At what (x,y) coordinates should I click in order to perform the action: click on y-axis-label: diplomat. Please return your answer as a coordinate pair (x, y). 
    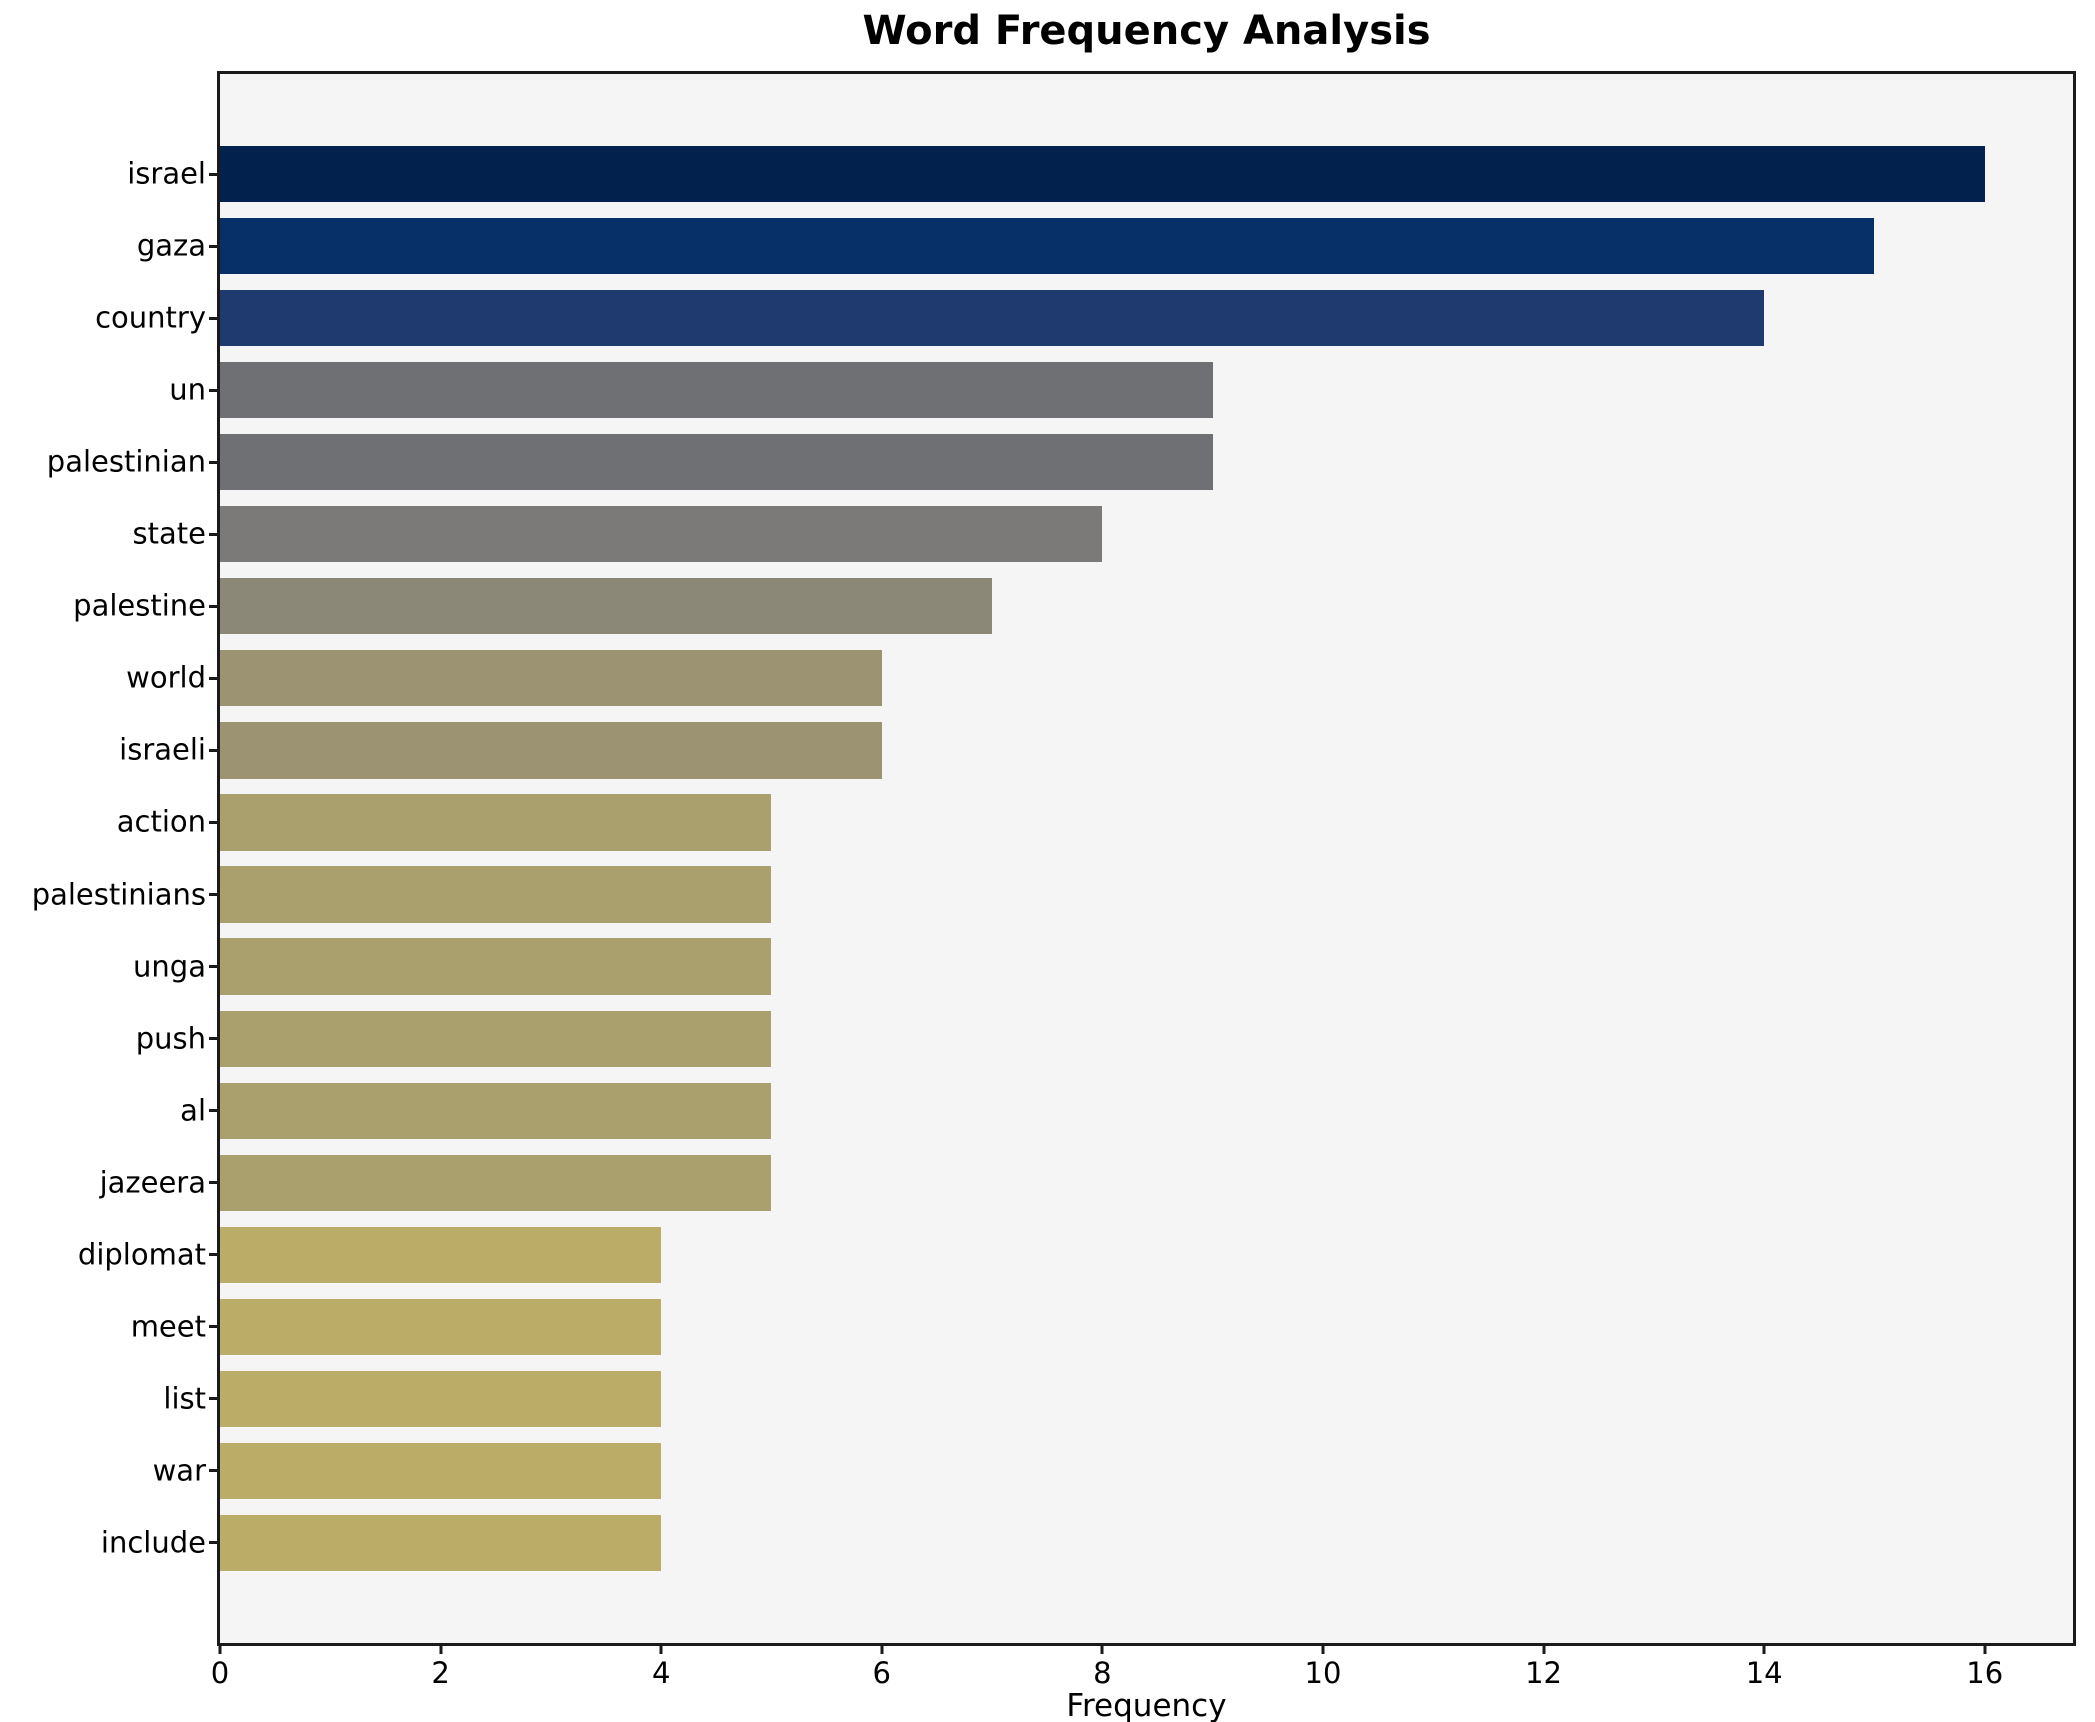
    Looking at the image, I should click on (141, 1254).